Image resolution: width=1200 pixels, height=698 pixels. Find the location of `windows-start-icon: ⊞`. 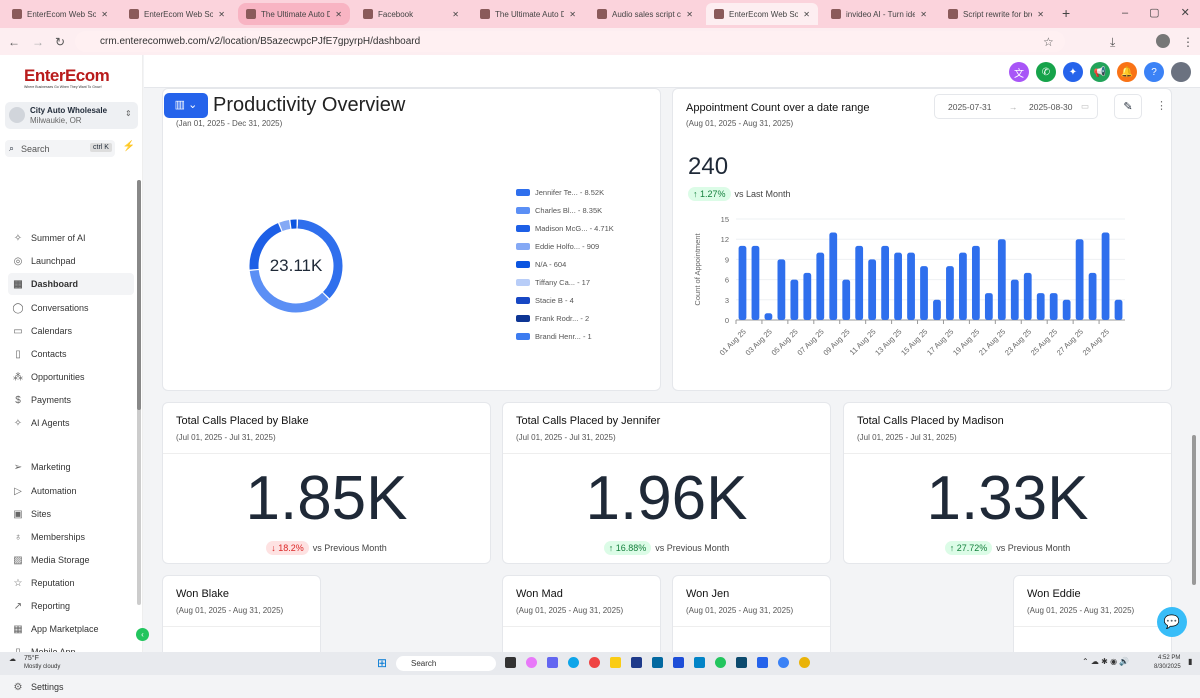

windows-start-icon: ⊞ is located at coordinates (382, 663).